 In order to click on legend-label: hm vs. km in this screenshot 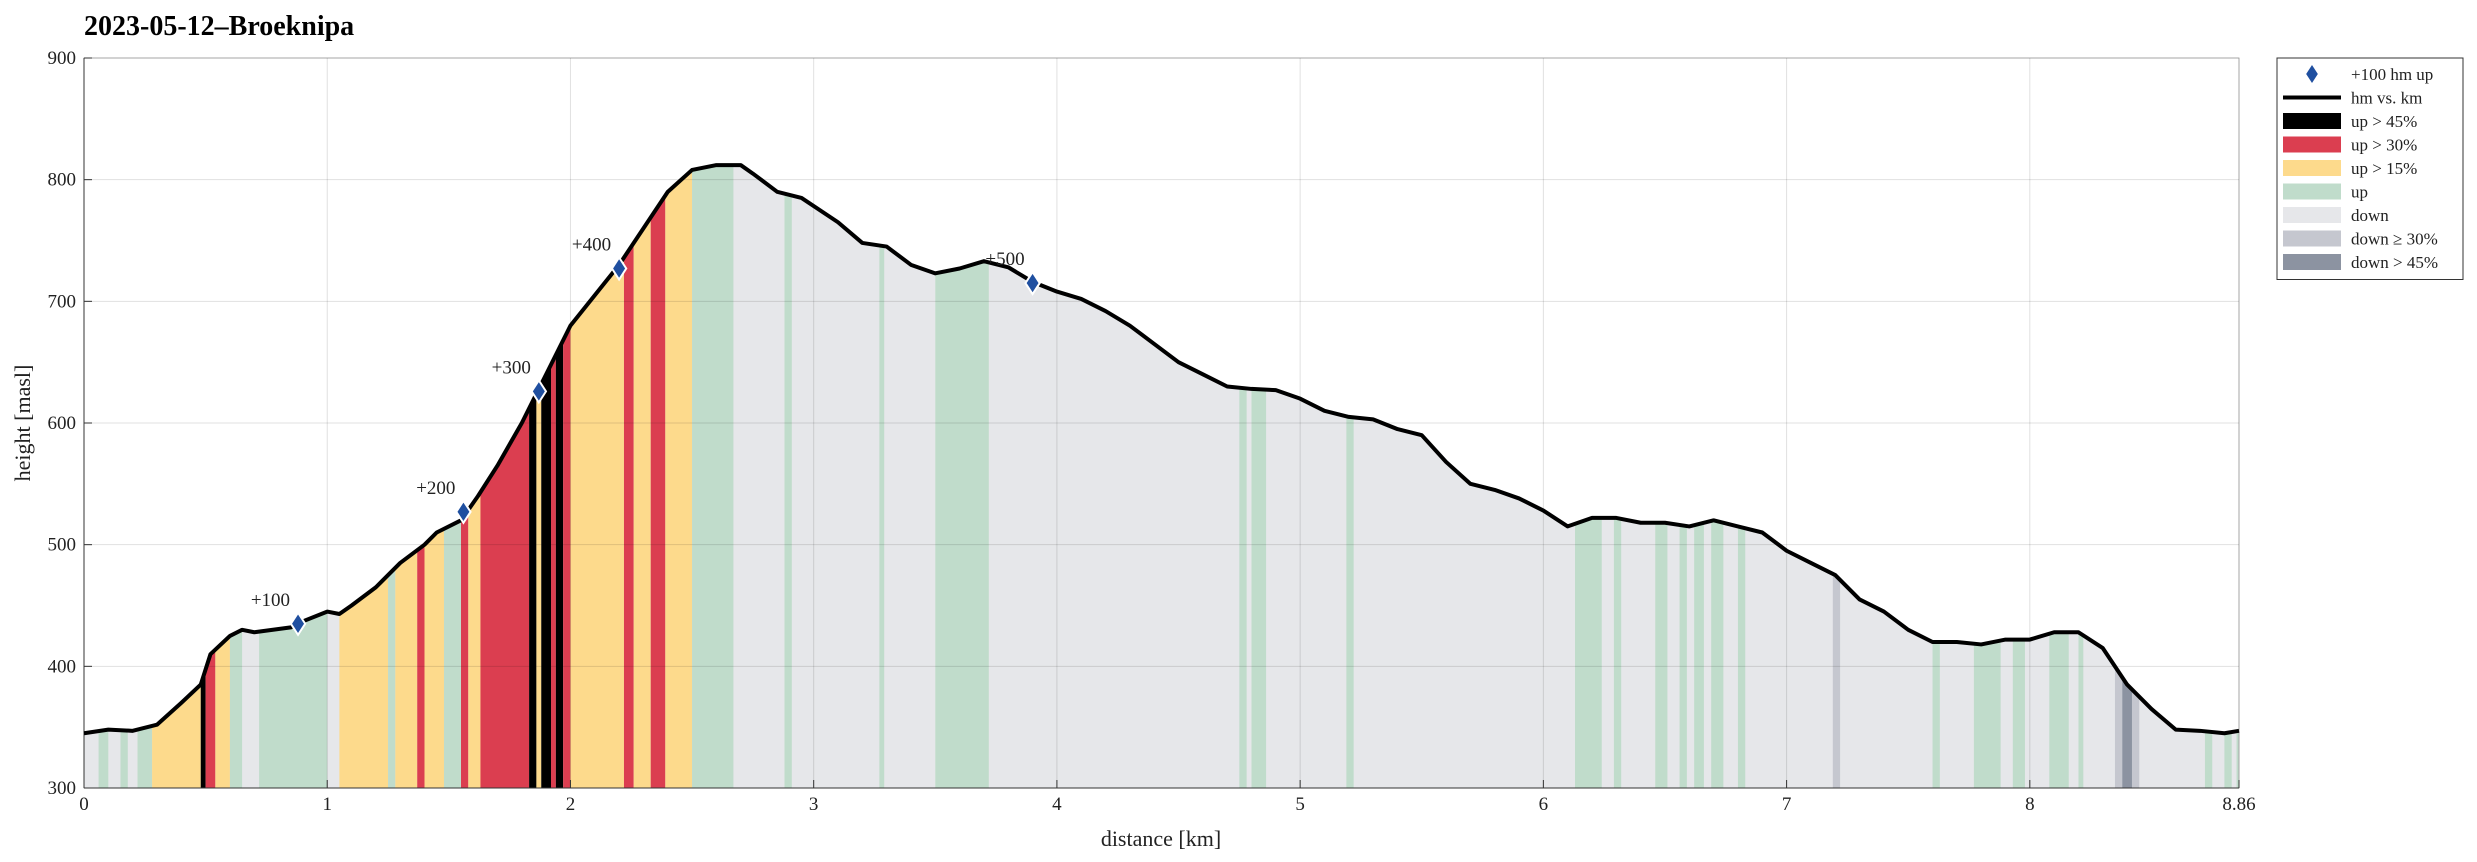, I will do `click(2386, 98)`.